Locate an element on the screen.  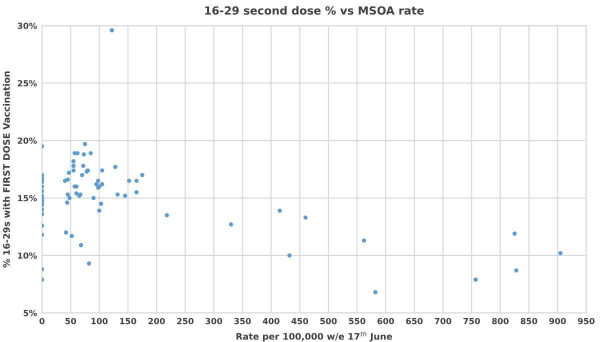
x-tick-label: 150 is located at coordinates (128, 321).